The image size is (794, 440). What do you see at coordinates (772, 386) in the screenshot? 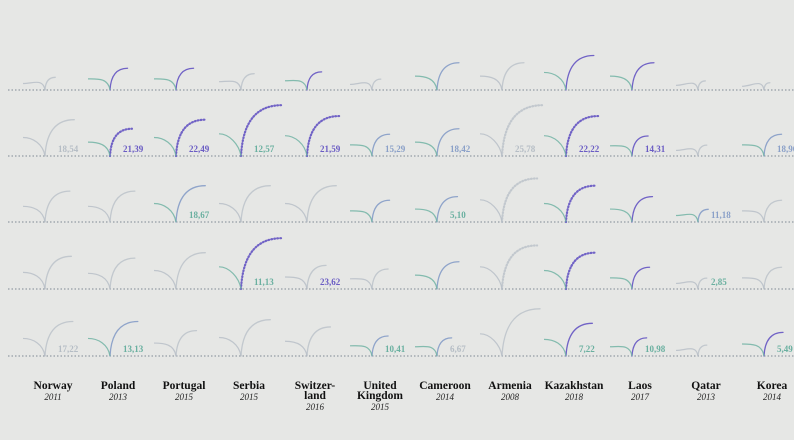
I see `country-label: Korea` at bounding box center [772, 386].